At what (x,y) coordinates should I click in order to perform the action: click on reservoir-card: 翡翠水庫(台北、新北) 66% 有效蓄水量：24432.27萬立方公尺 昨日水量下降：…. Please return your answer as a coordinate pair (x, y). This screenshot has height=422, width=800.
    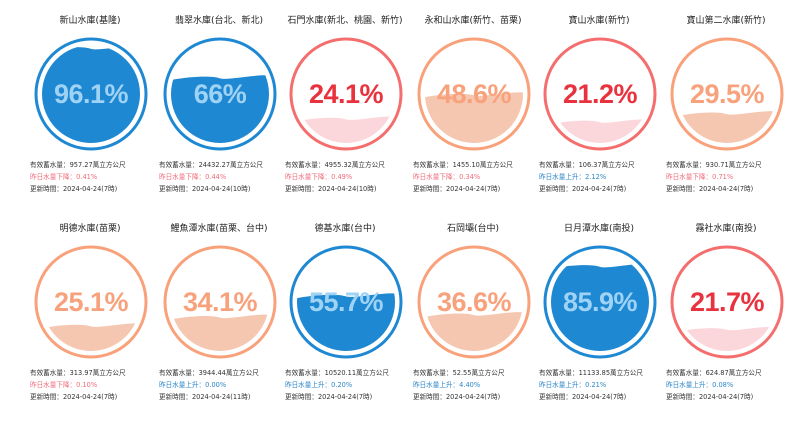
    Looking at the image, I should click on (219, 105).